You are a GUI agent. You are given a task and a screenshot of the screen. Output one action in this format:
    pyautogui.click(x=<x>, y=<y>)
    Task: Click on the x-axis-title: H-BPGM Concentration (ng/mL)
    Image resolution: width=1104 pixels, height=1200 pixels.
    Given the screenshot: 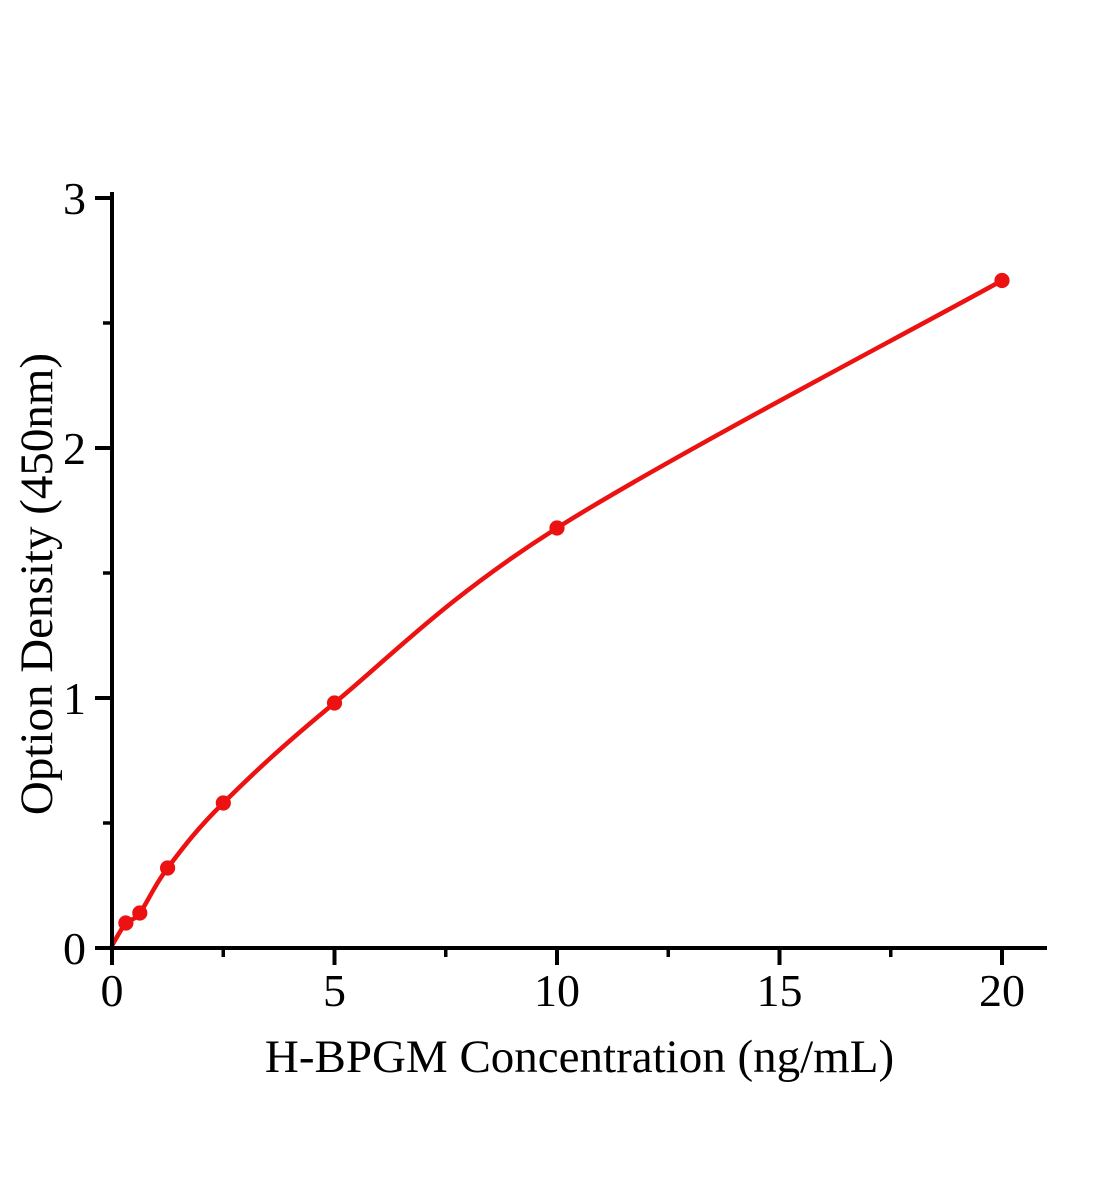 What is the action you would take?
    pyautogui.click(x=579, y=1057)
    